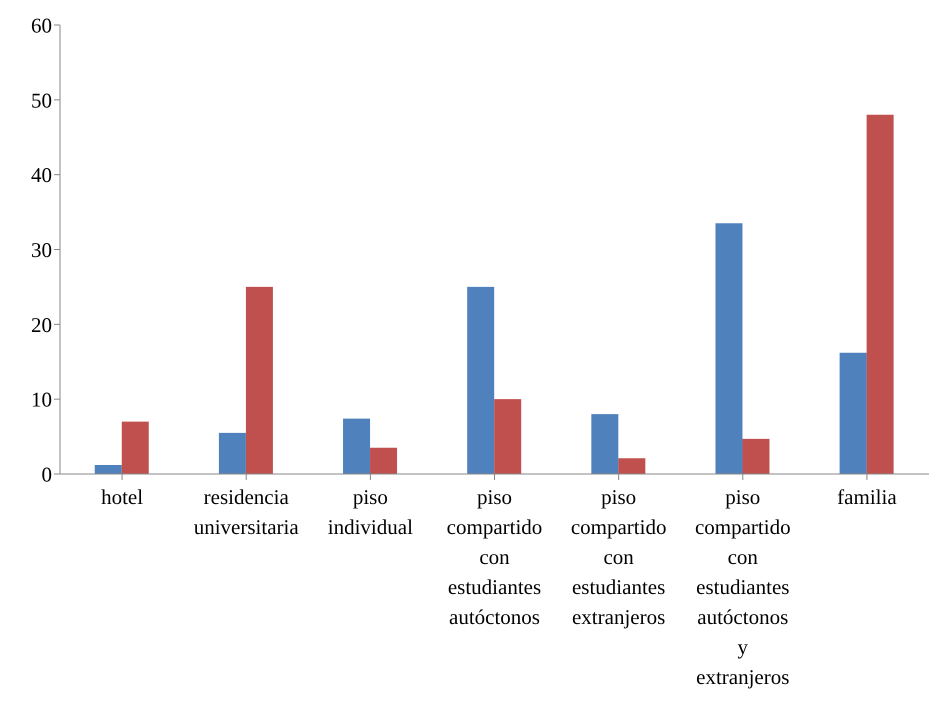 This screenshot has height=704, width=947. Describe the element at coordinates (41, 324) in the screenshot. I see `y-tick-label: 20` at that location.